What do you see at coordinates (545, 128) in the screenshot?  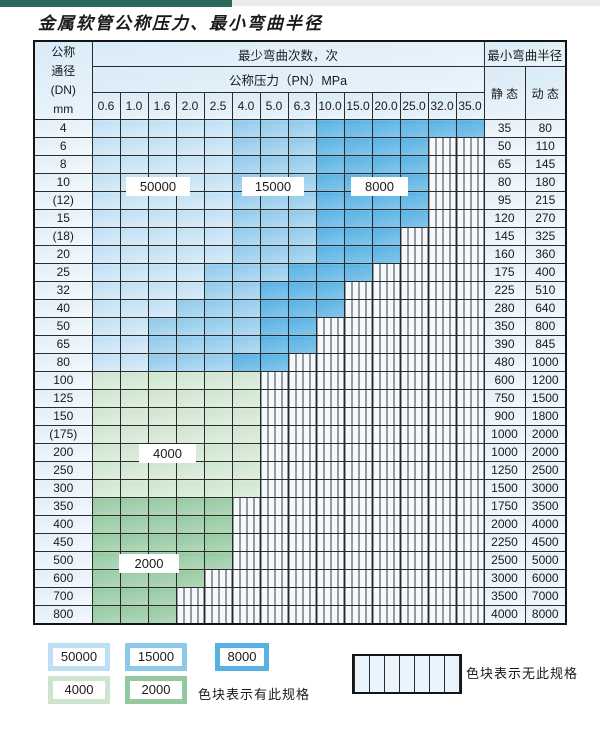 I see `dynamic-radius-cell: 80` at bounding box center [545, 128].